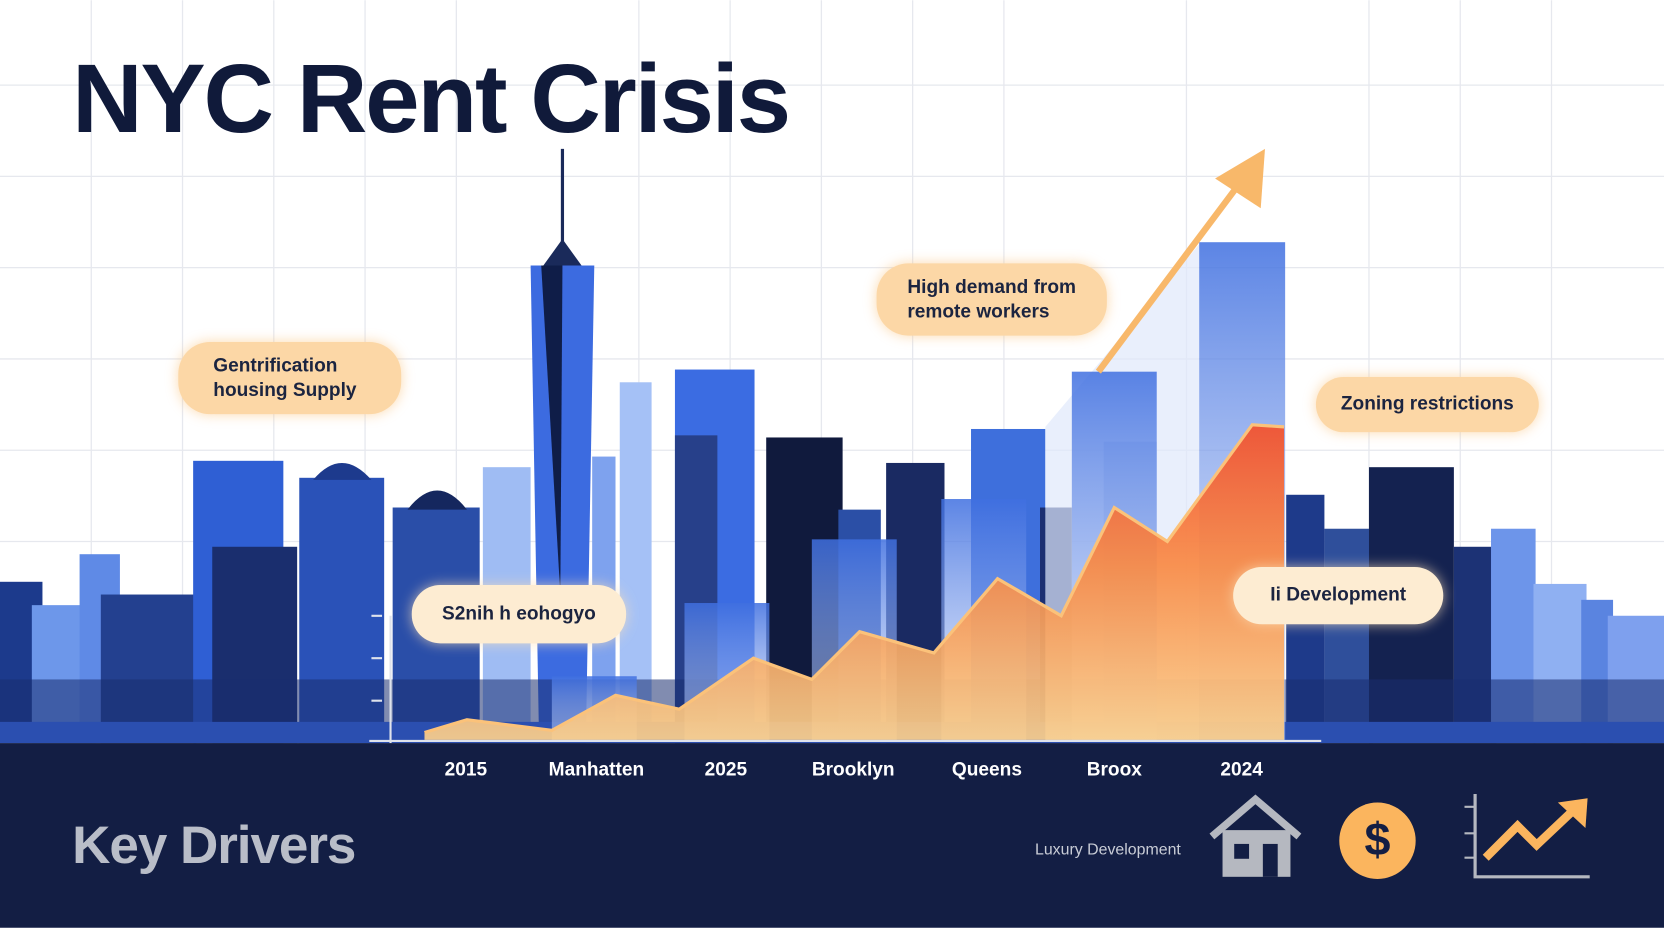  What do you see at coordinates (285, 390) in the screenshot?
I see `callout-text: housing Supply` at bounding box center [285, 390].